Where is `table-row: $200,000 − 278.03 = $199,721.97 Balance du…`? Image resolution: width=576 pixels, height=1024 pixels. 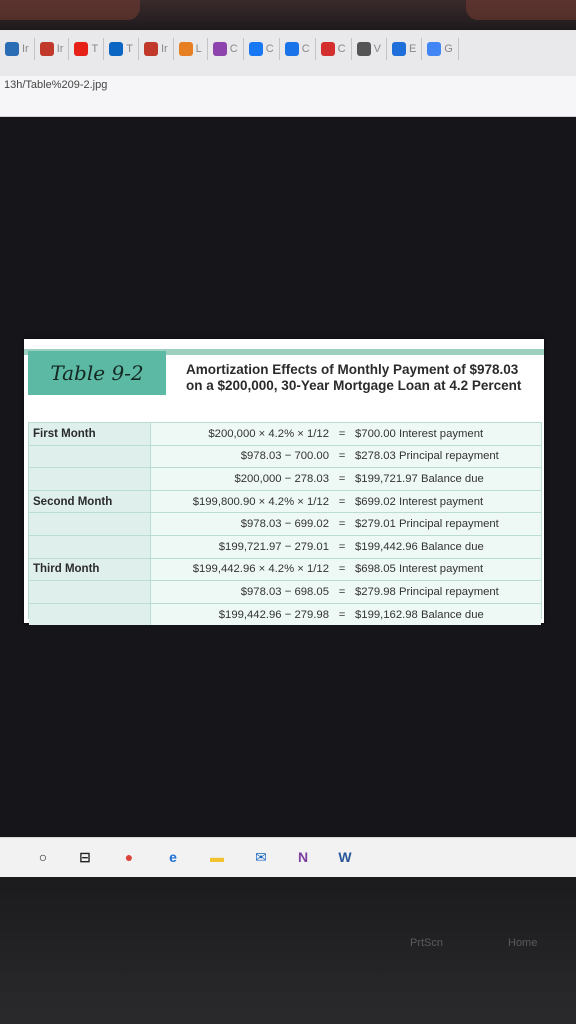 table-row: $200,000 − 278.03 = $199,721.97 Balance du… is located at coordinates (285, 479).